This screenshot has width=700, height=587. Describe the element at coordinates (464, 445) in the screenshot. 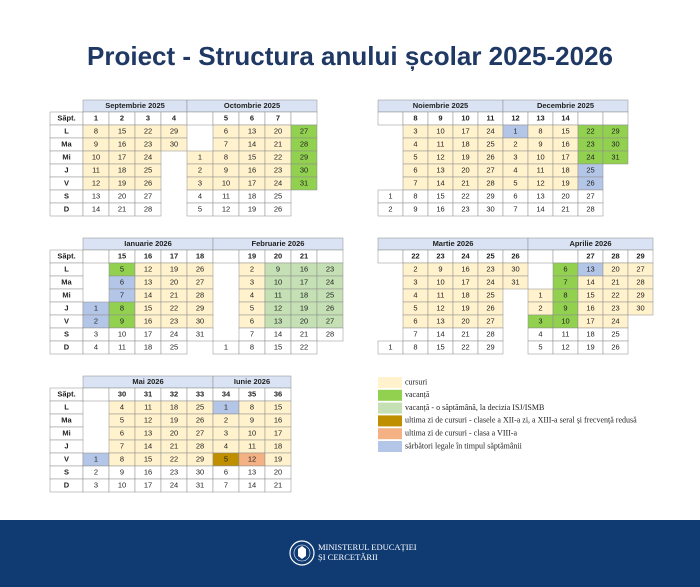

I see `legend-label: sărbători legale în timpul săptămânii` at that location.